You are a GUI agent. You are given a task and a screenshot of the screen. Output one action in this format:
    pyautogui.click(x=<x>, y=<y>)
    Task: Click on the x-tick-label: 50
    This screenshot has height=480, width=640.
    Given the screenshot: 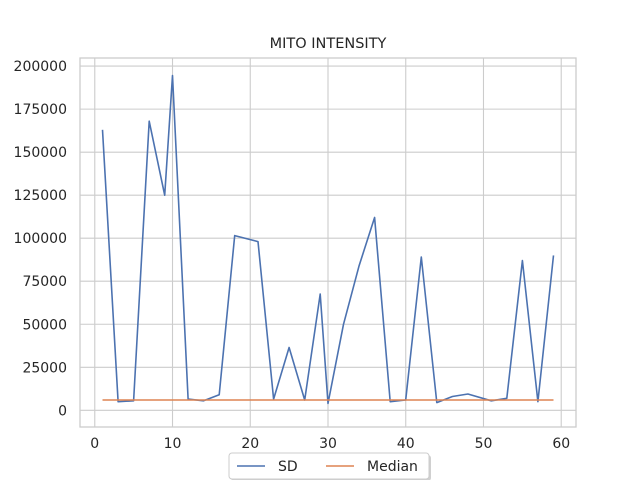 What is the action you would take?
    pyautogui.click(x=484, y=444)
    